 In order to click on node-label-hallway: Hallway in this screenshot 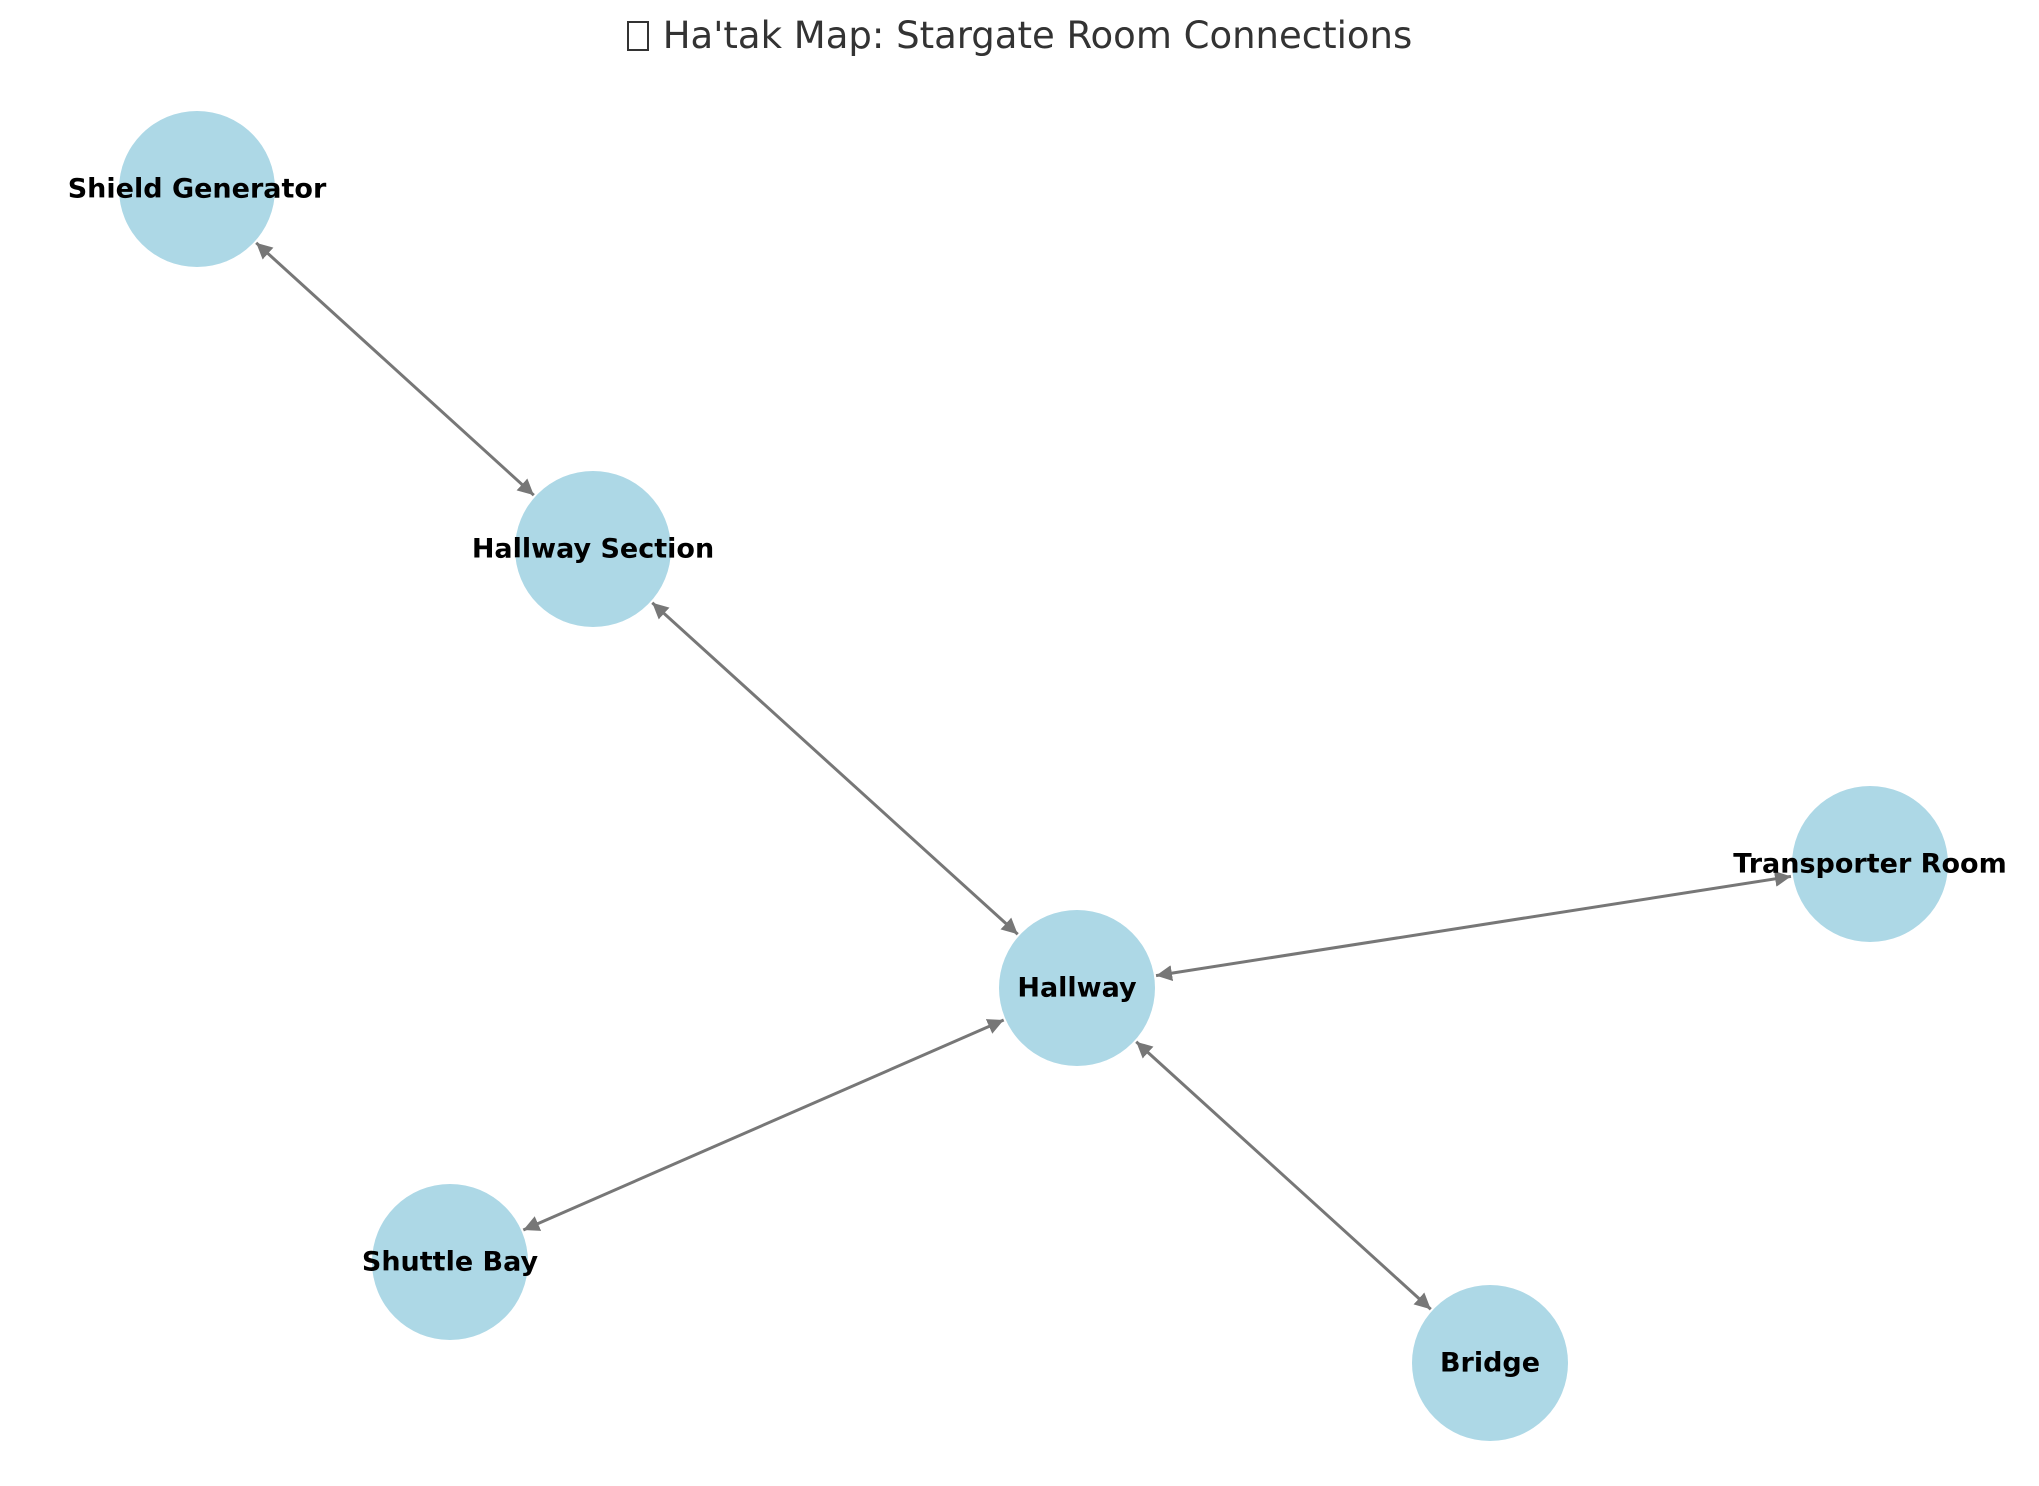, I will do `click(1077, 988)`.